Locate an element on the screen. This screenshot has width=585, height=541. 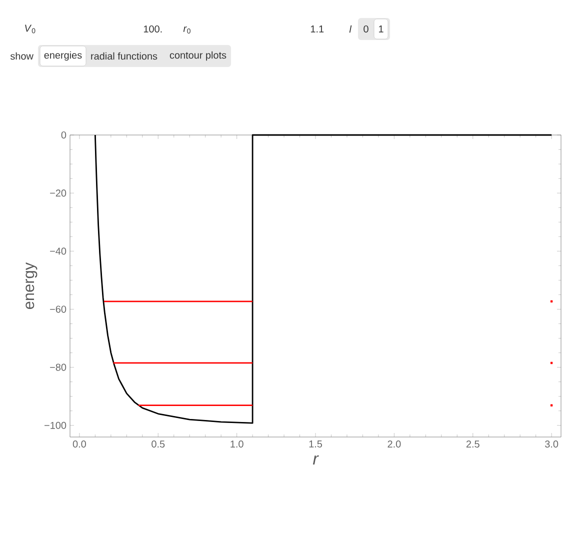
x-tick-label: 0.0 is located at coordinates (79, 444).